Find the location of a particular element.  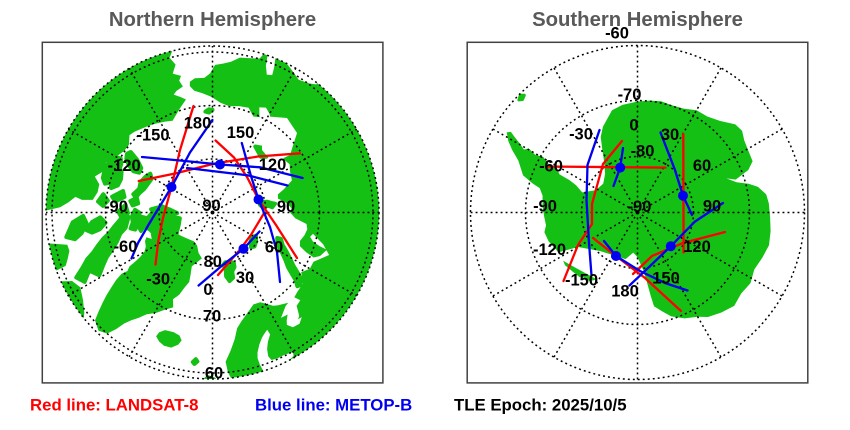

svg-text: Northern Hemisphere is located at coordinates (212, 20).